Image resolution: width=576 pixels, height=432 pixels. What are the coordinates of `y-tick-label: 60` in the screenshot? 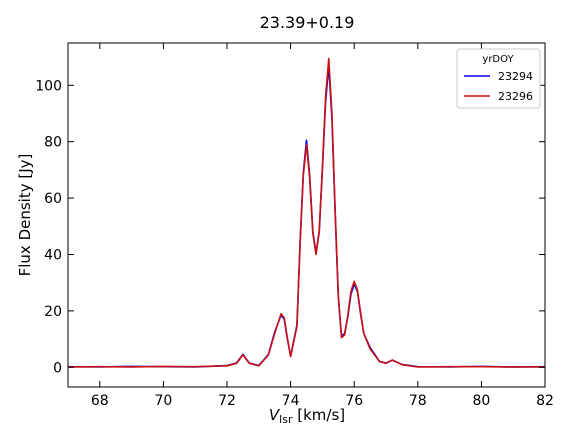 It's located at (53, 199).